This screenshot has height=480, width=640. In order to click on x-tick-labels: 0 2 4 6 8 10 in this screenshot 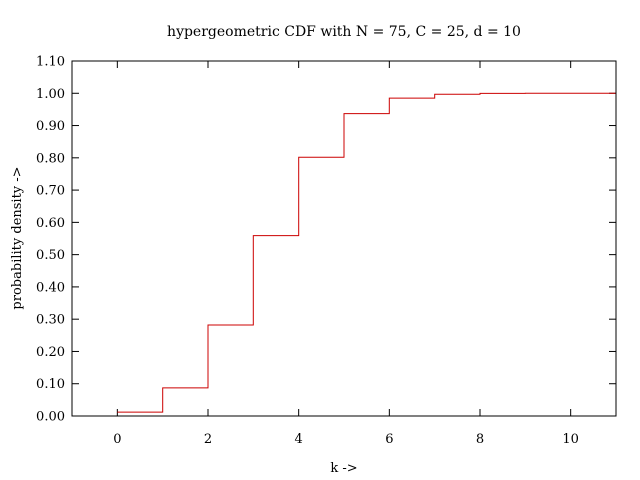, I will do `click(346, 439)`.